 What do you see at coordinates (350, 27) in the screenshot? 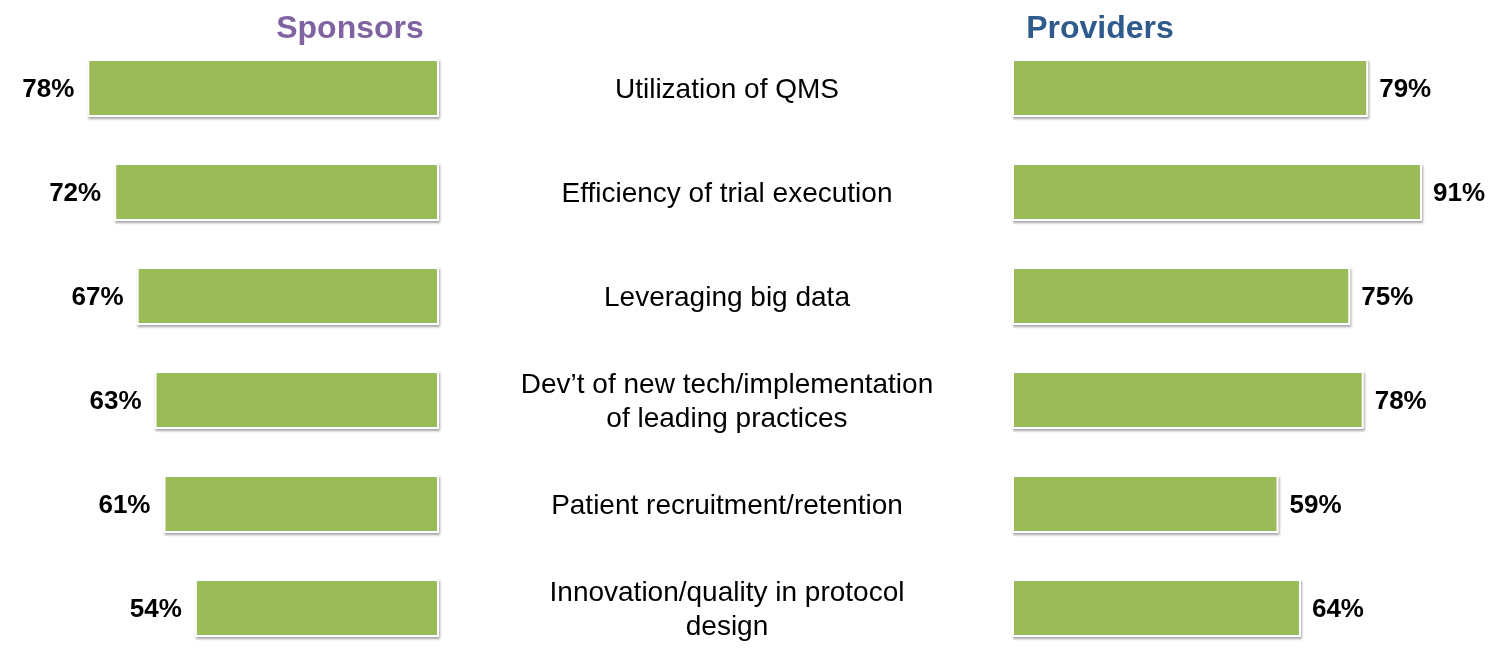
I see `chart-title: Sponsors` at bounding box center [350, 27].